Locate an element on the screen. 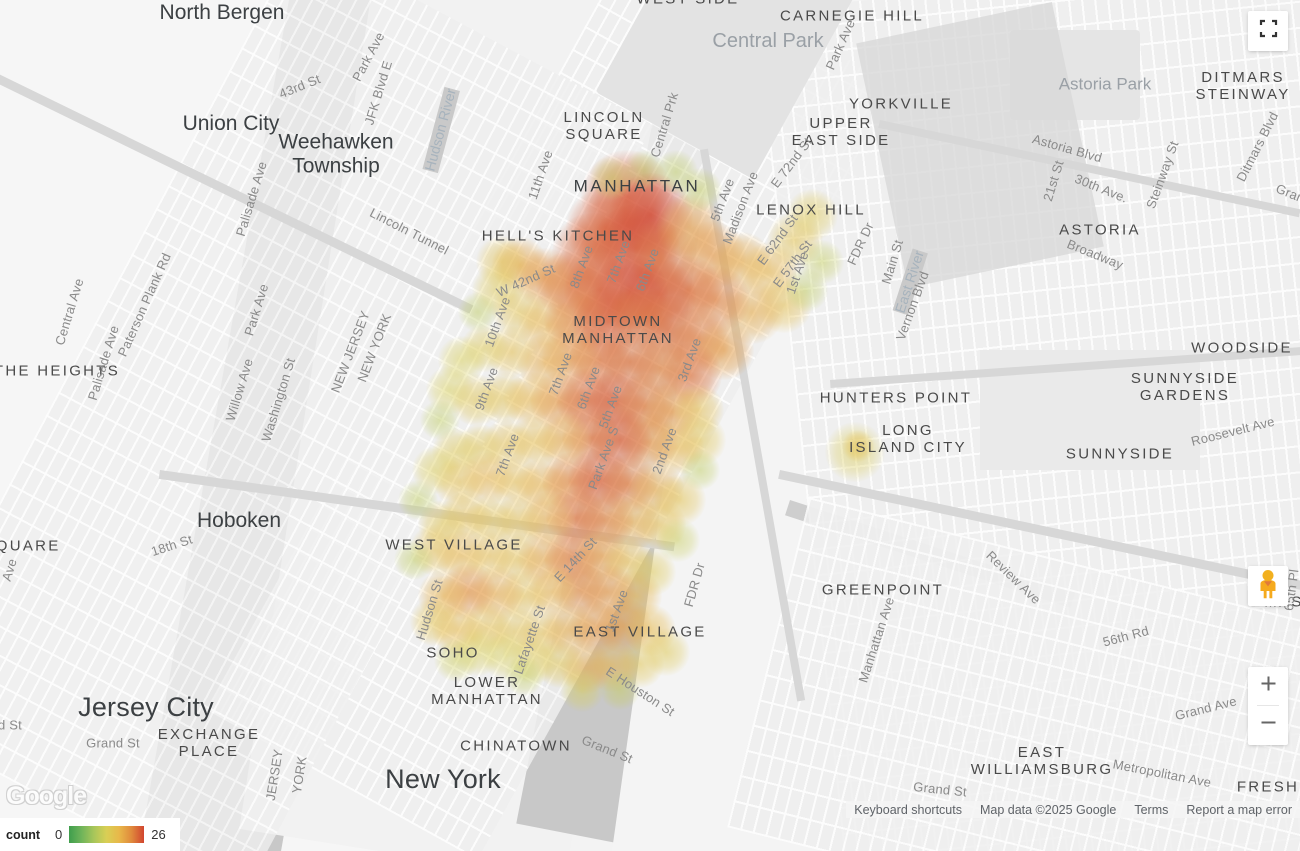  zoom-controls is located at coordinates (1268, 706).